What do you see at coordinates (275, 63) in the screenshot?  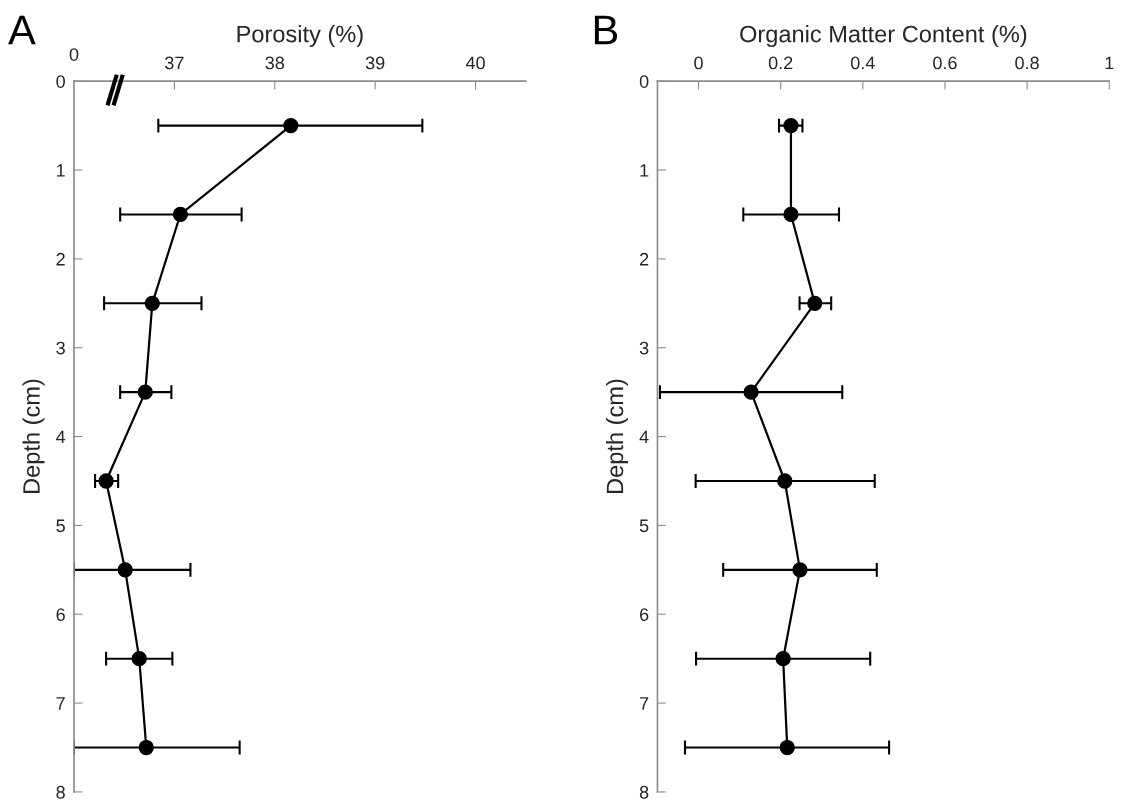 I see `x-tick-label: 38` at bounding box center [275, 63].